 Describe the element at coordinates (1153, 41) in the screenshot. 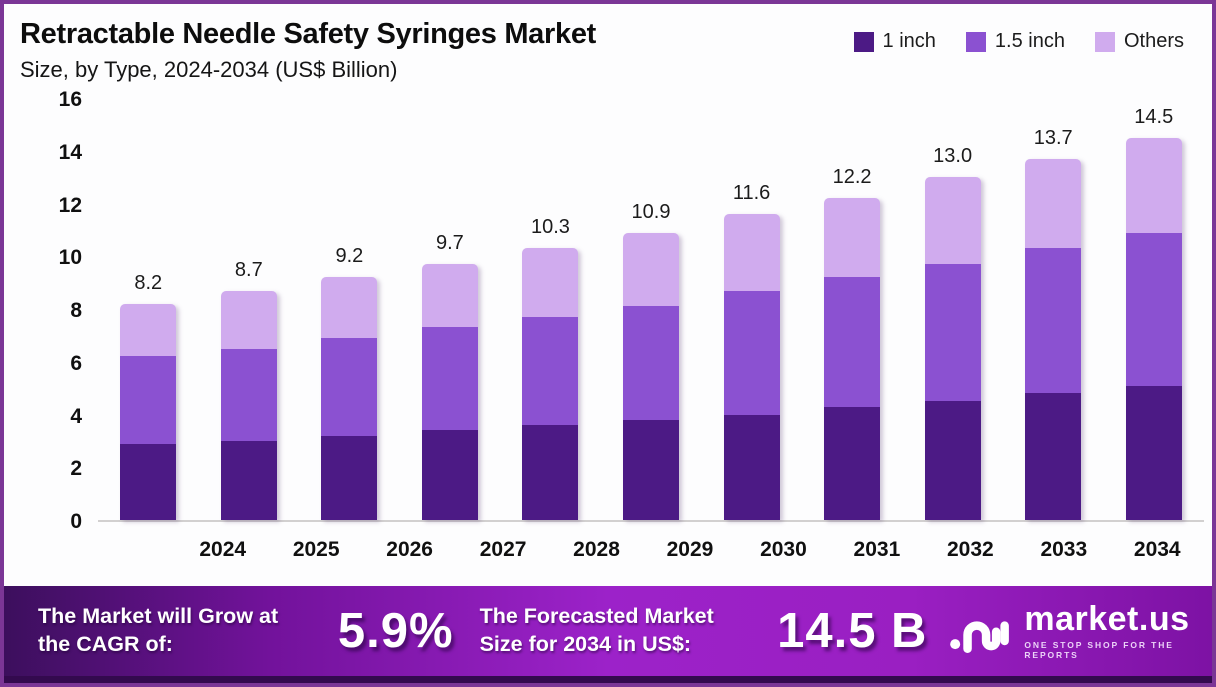

I see `legend-label: Others` at that location.